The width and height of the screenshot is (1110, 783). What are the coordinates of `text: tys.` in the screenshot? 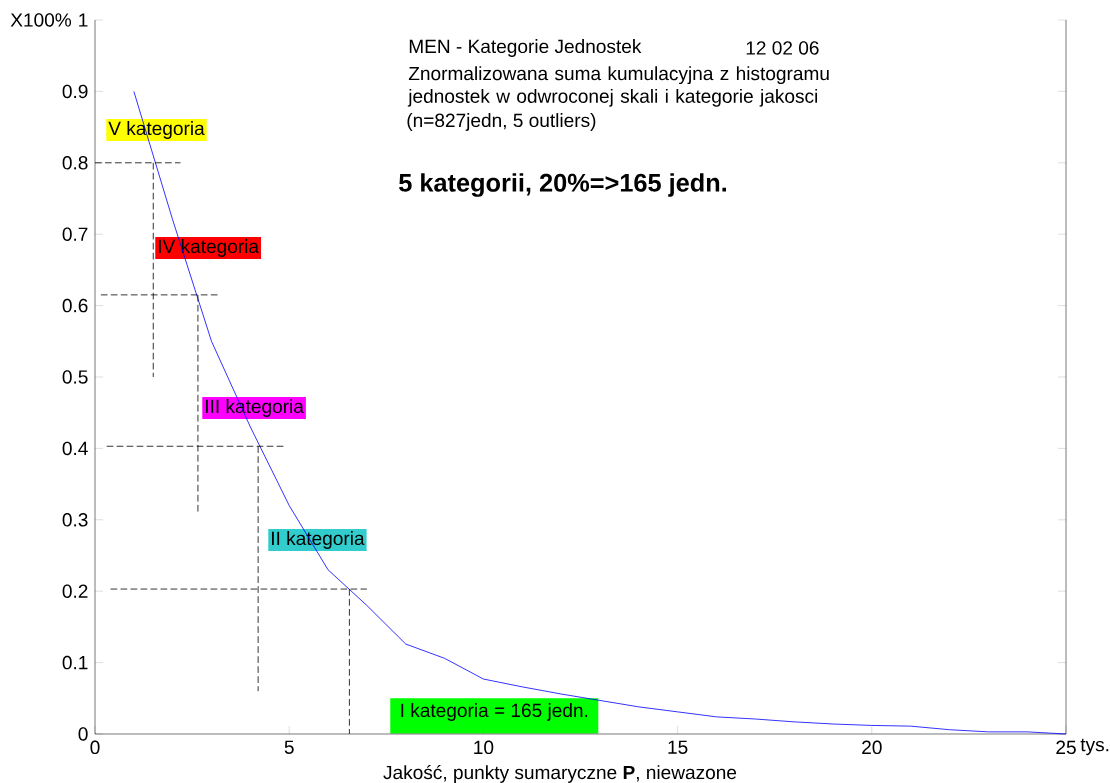 It's located at (1094, 747).